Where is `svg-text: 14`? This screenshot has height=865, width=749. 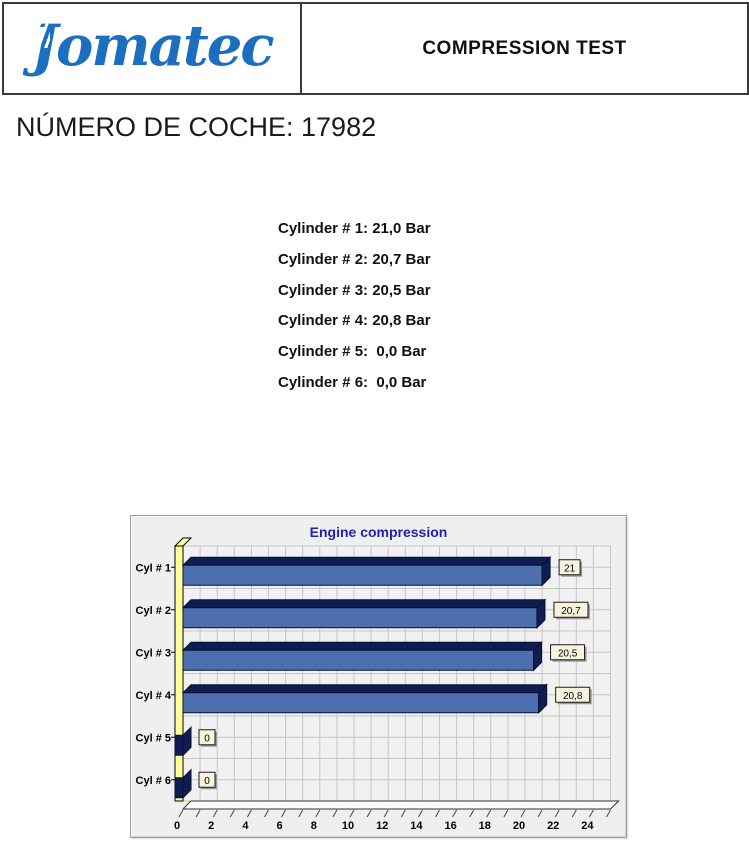 svg-text: 14 is located at coordinates (416, 826).